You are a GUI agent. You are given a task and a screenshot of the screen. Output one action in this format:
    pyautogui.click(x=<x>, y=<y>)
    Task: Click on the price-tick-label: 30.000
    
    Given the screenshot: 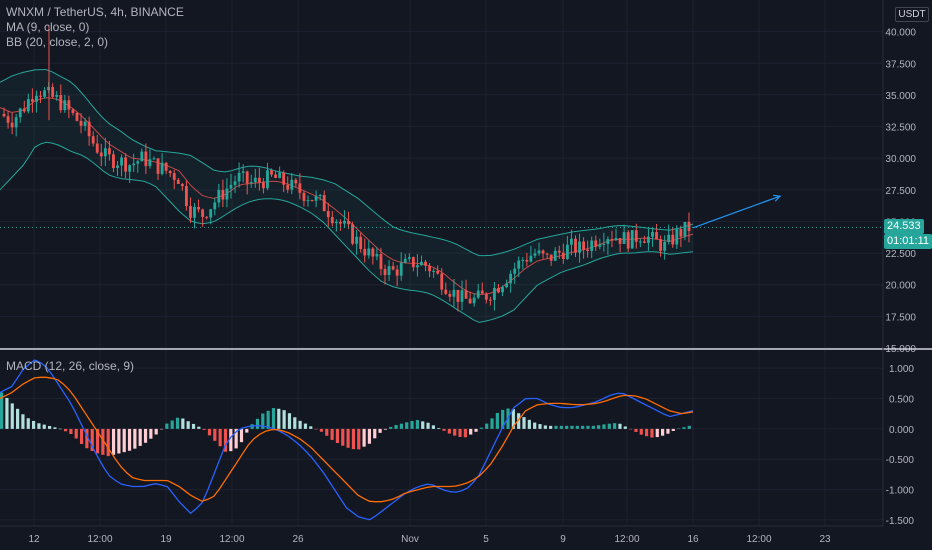 What is the action you would take?
    pyautogui.click(x=900, y=159)
    